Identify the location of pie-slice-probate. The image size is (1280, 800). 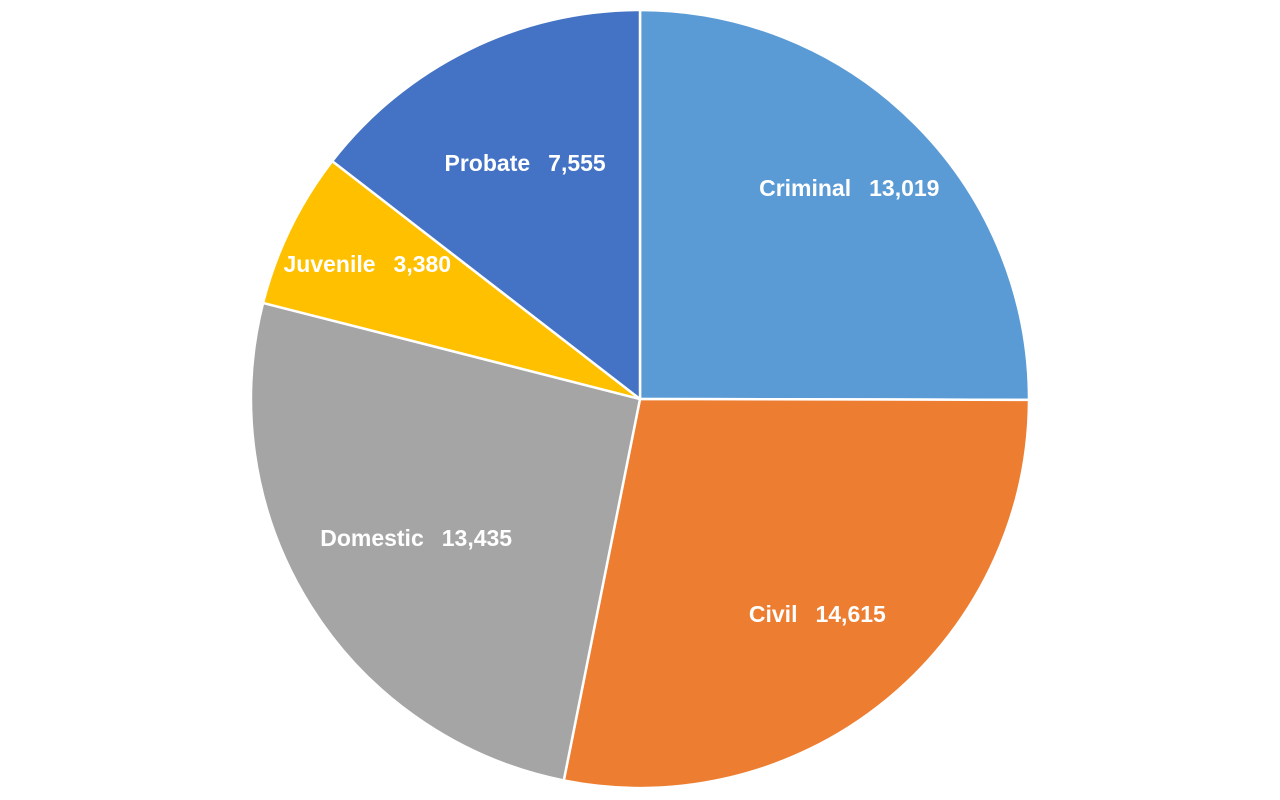
(486, 204).